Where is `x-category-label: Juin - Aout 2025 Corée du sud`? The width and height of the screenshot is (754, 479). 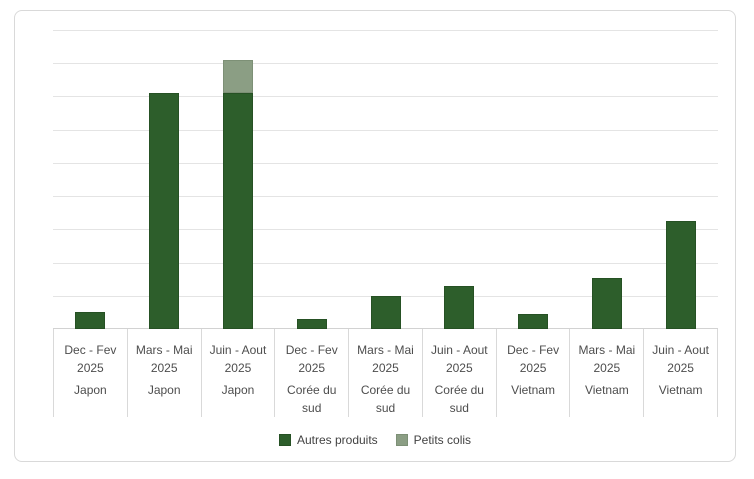
x-category-label: Juin - Aout 2025 Corée du sud is located at coordinates (458, 373).